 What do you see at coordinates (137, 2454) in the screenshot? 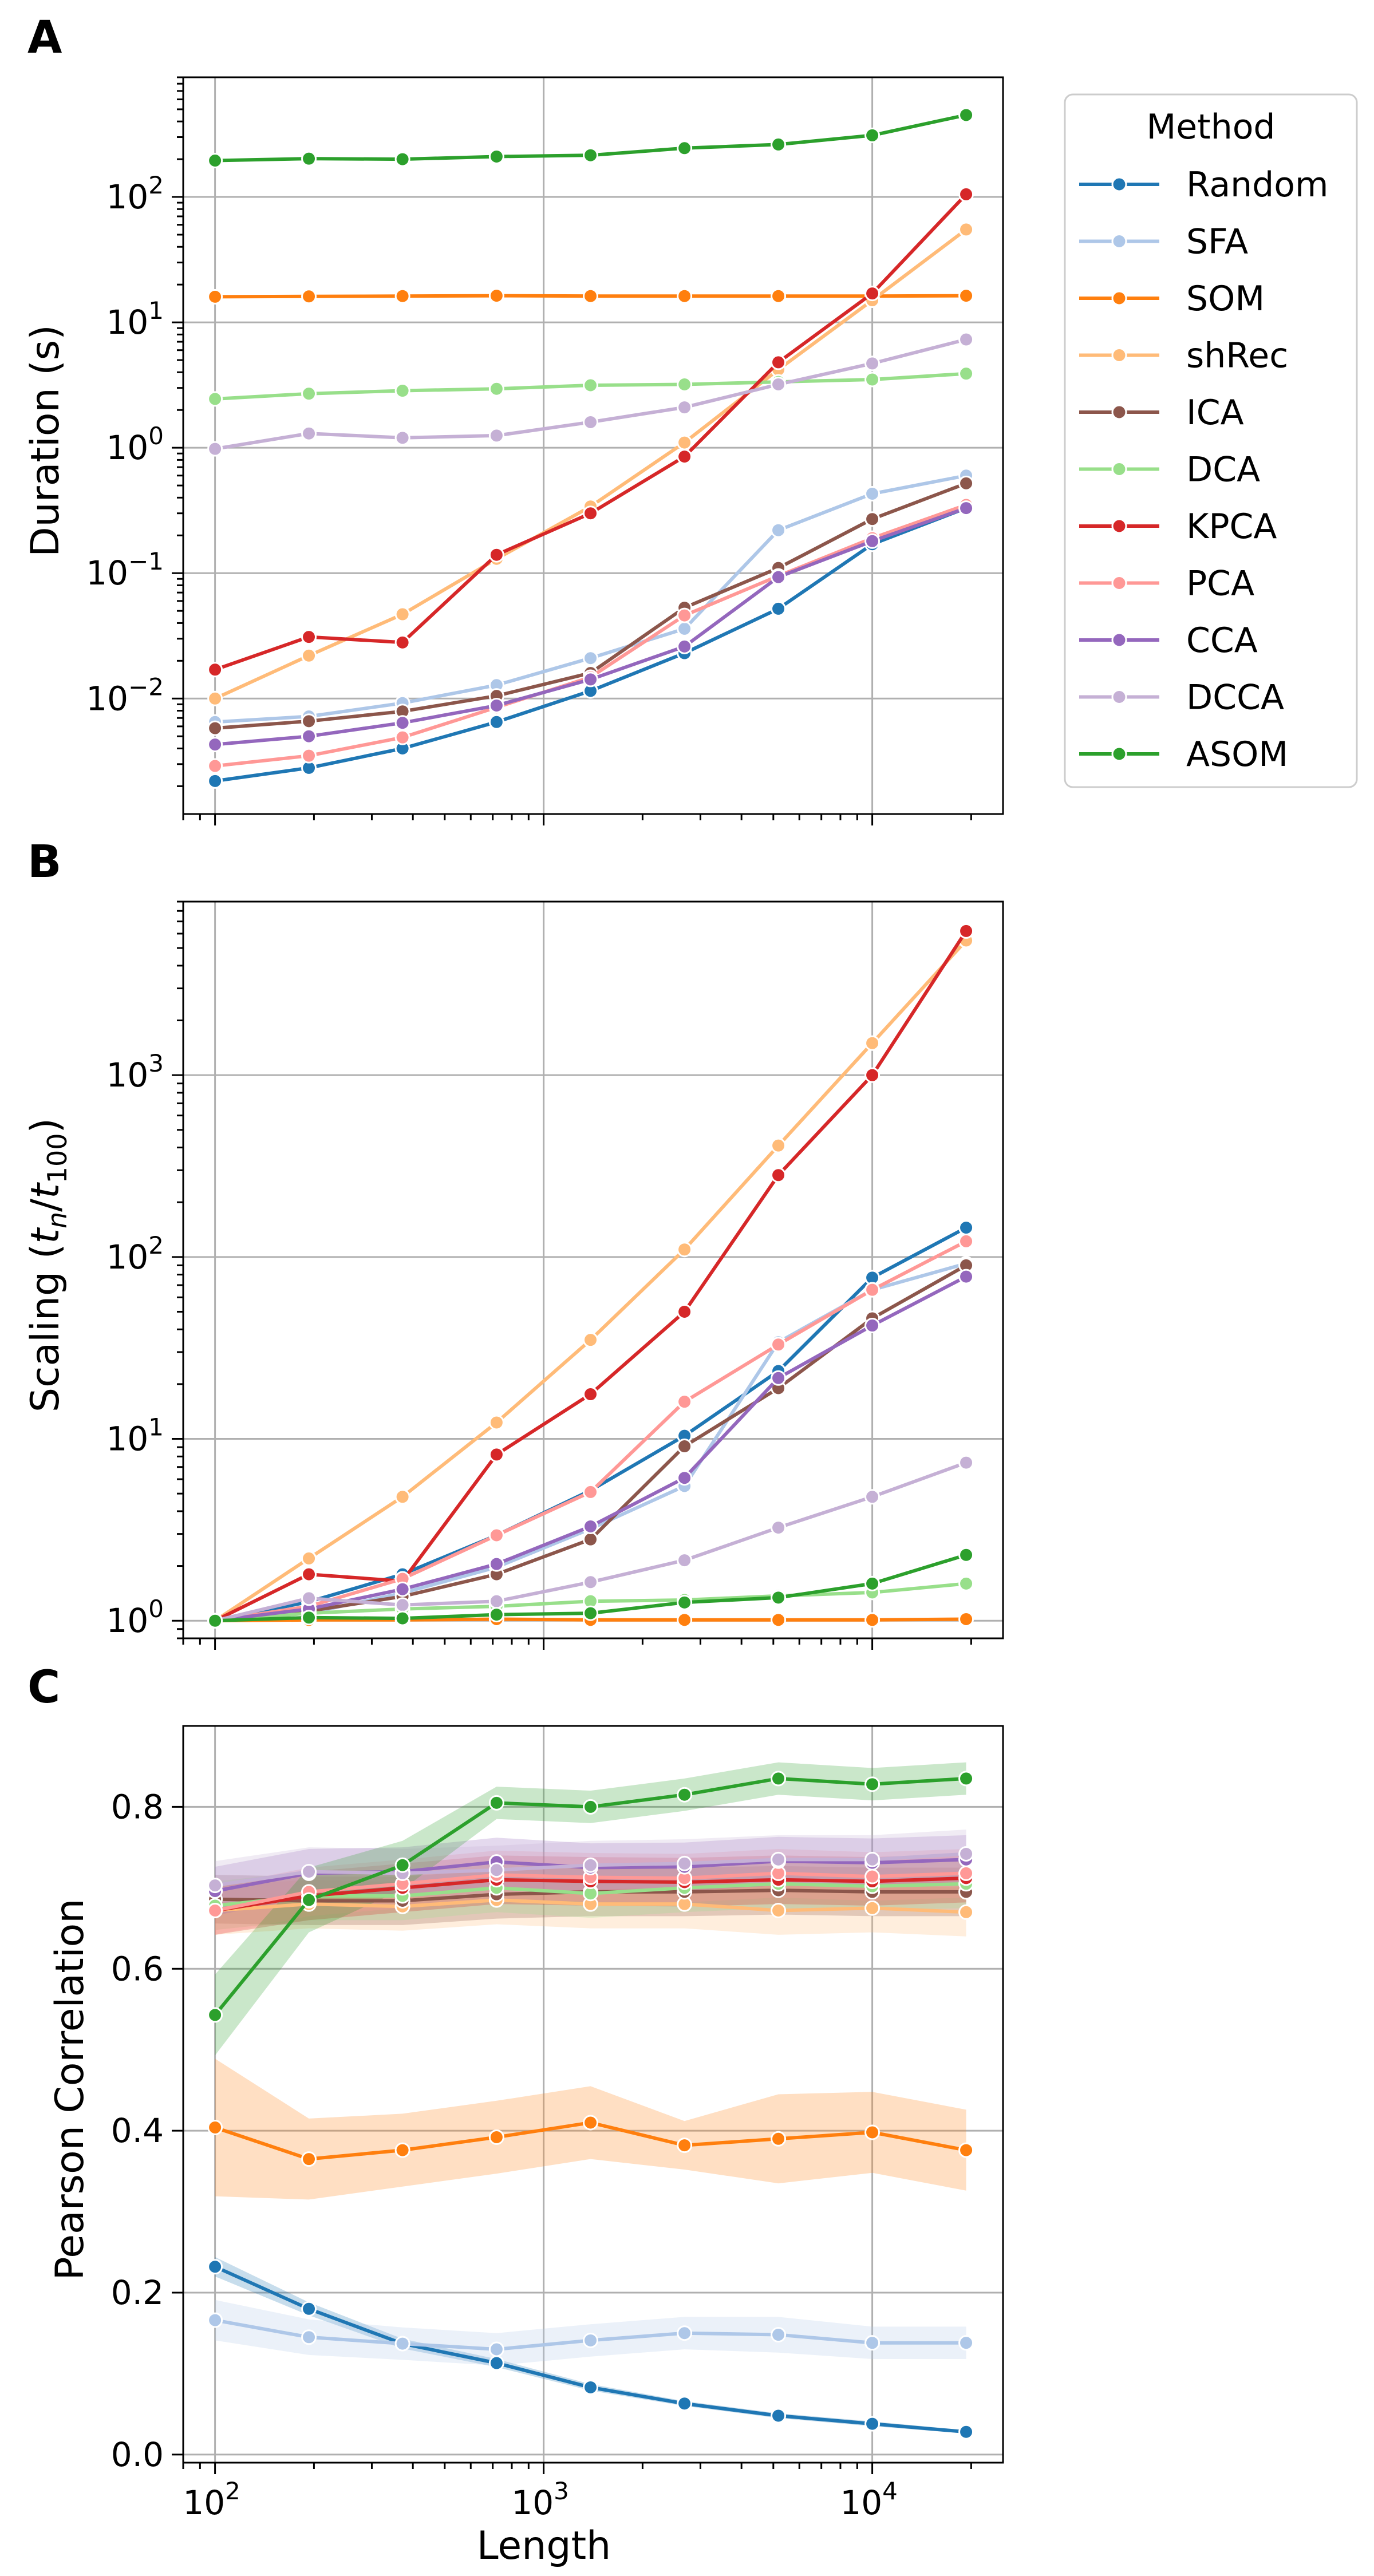
I see `panel-c-ytick-label: 0.0` at bounding box center [137, 2454].